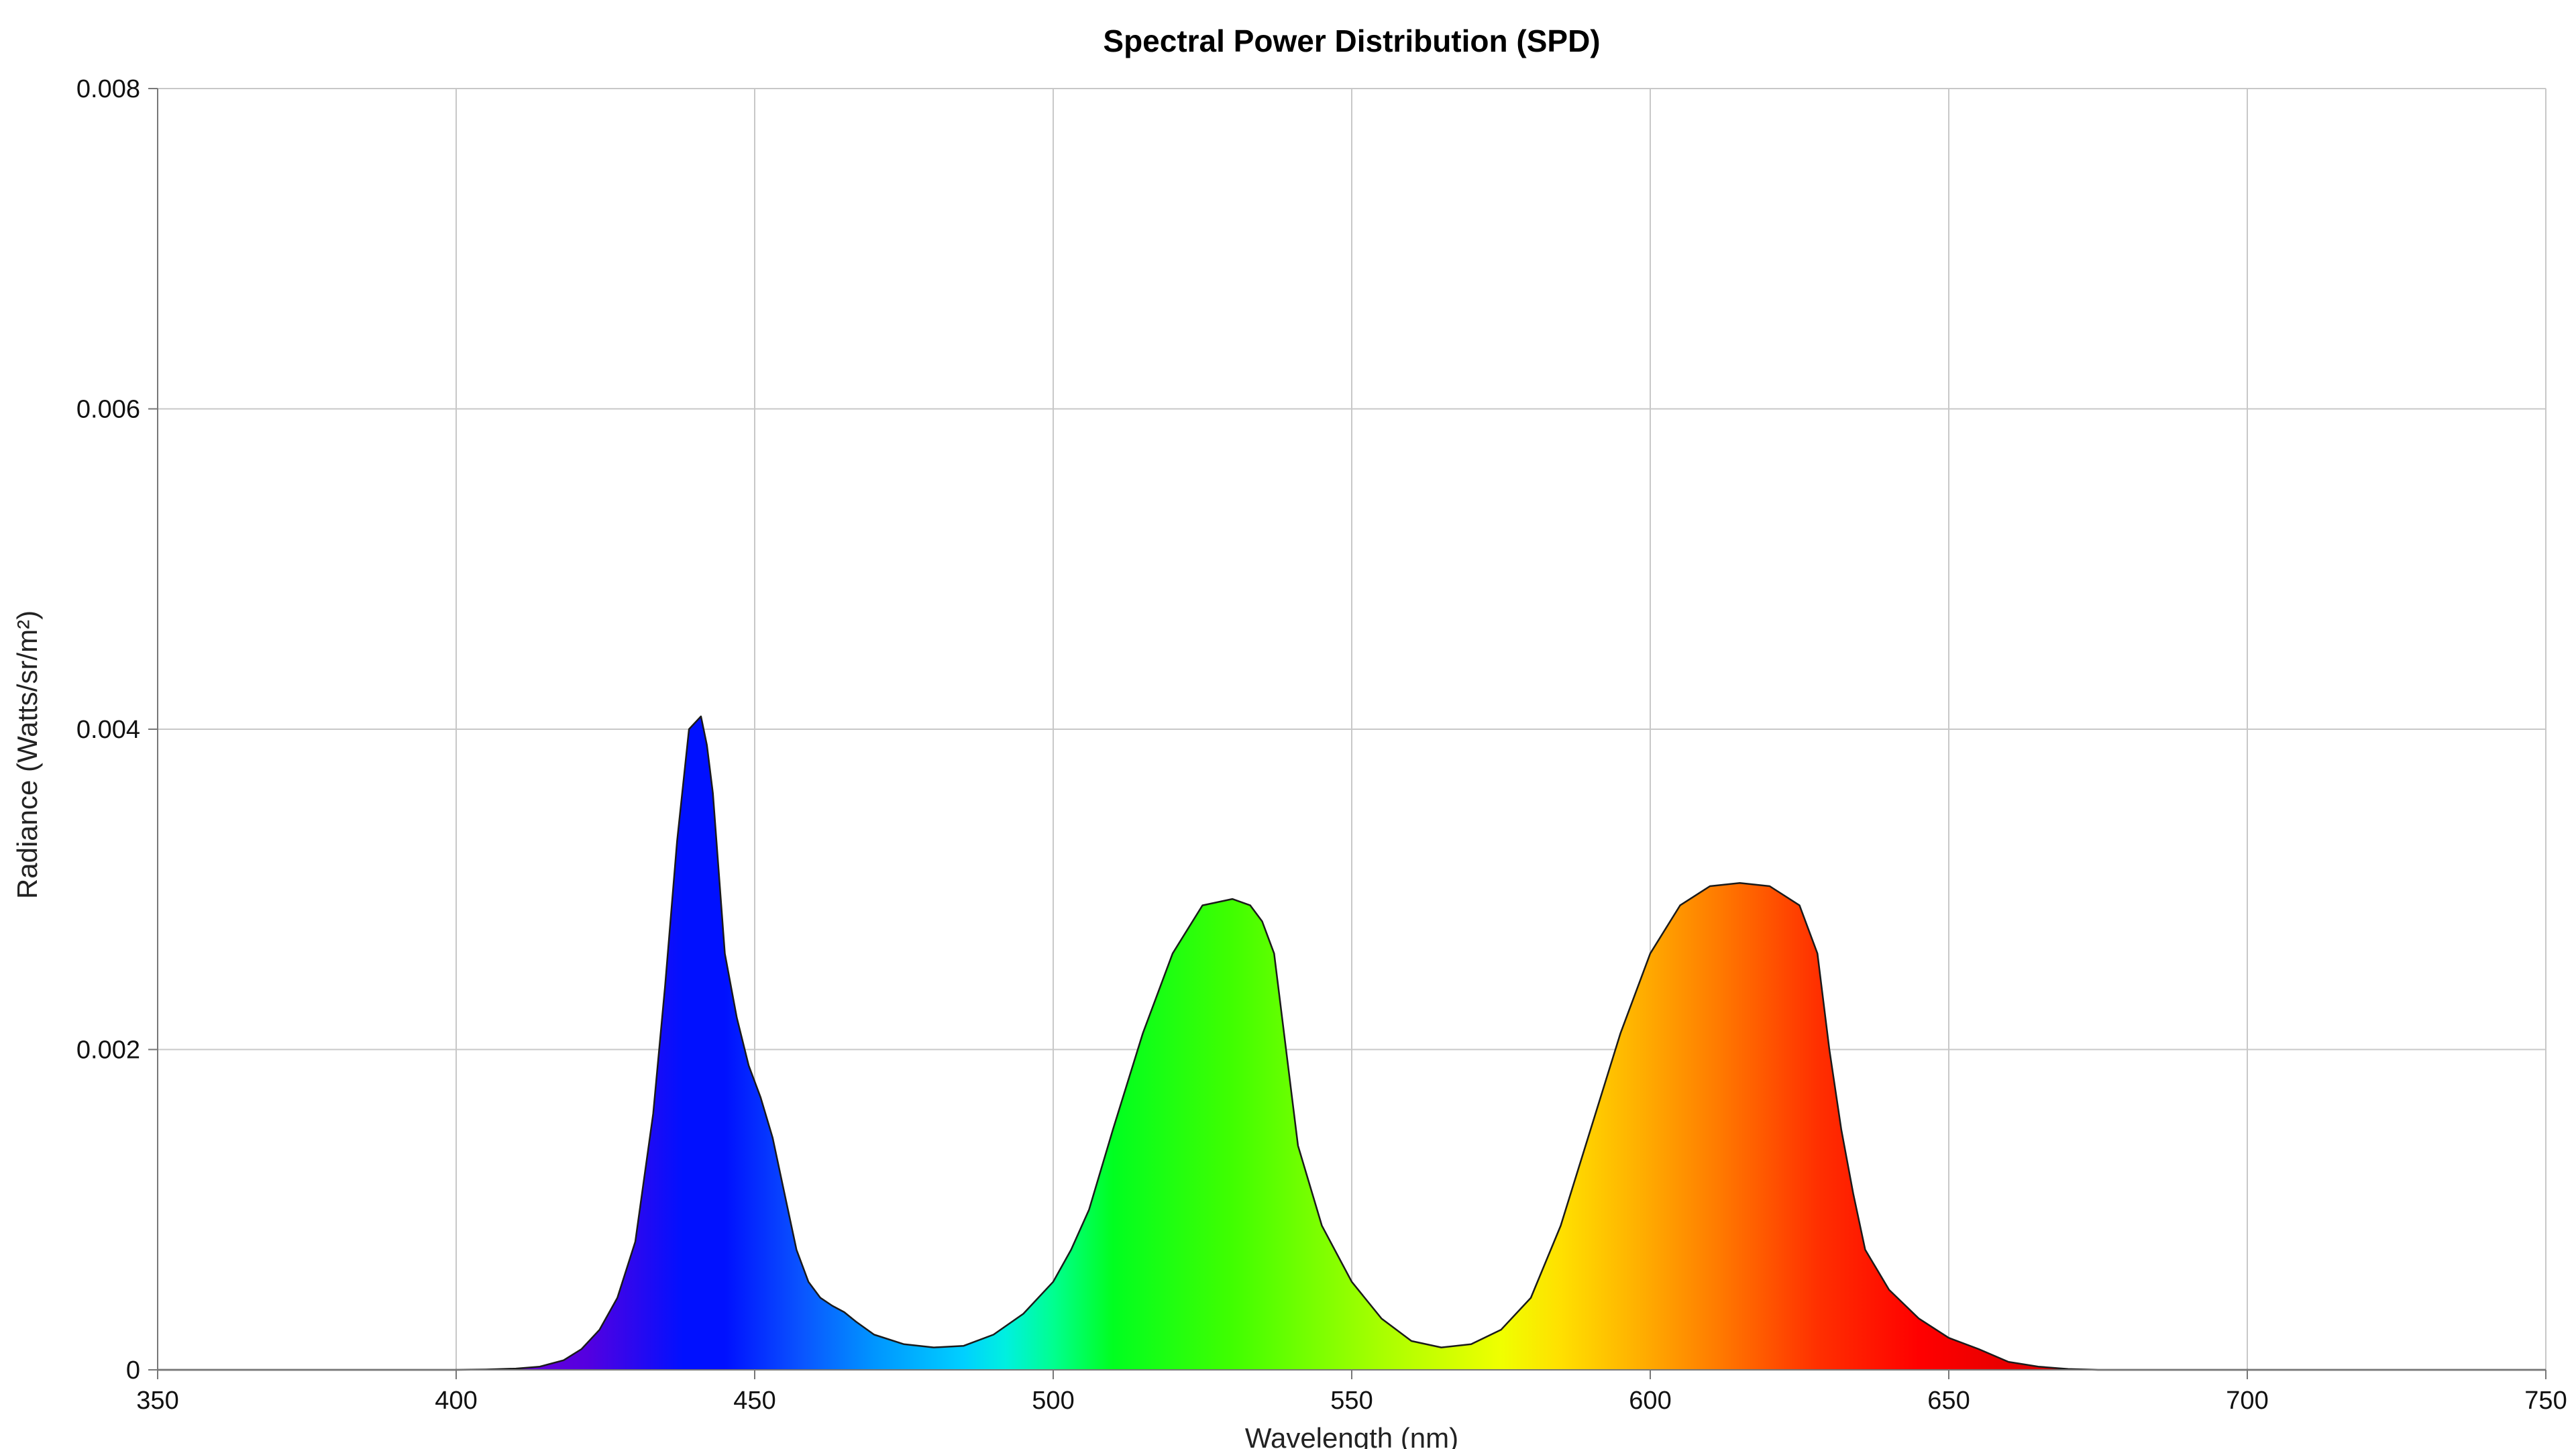 The height and width of the screenshot is (1449, 2576). What do you see at coordinates (108, 1050) in the screenshot?
I see `y-tick-label: 0.002` at bounding box center [108, 1050].